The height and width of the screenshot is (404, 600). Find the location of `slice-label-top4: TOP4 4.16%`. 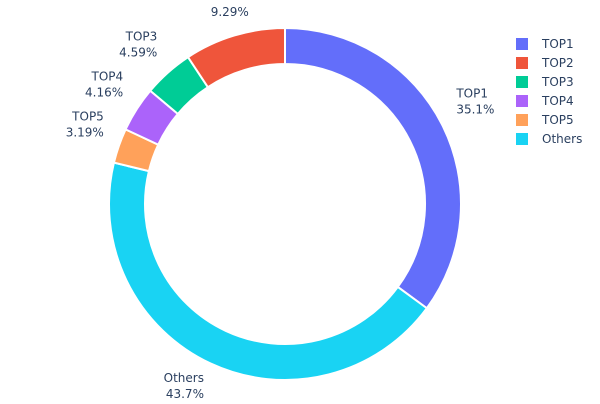

slice-label-top4: TOP4 4.16% is located at coordinates (104, 85).